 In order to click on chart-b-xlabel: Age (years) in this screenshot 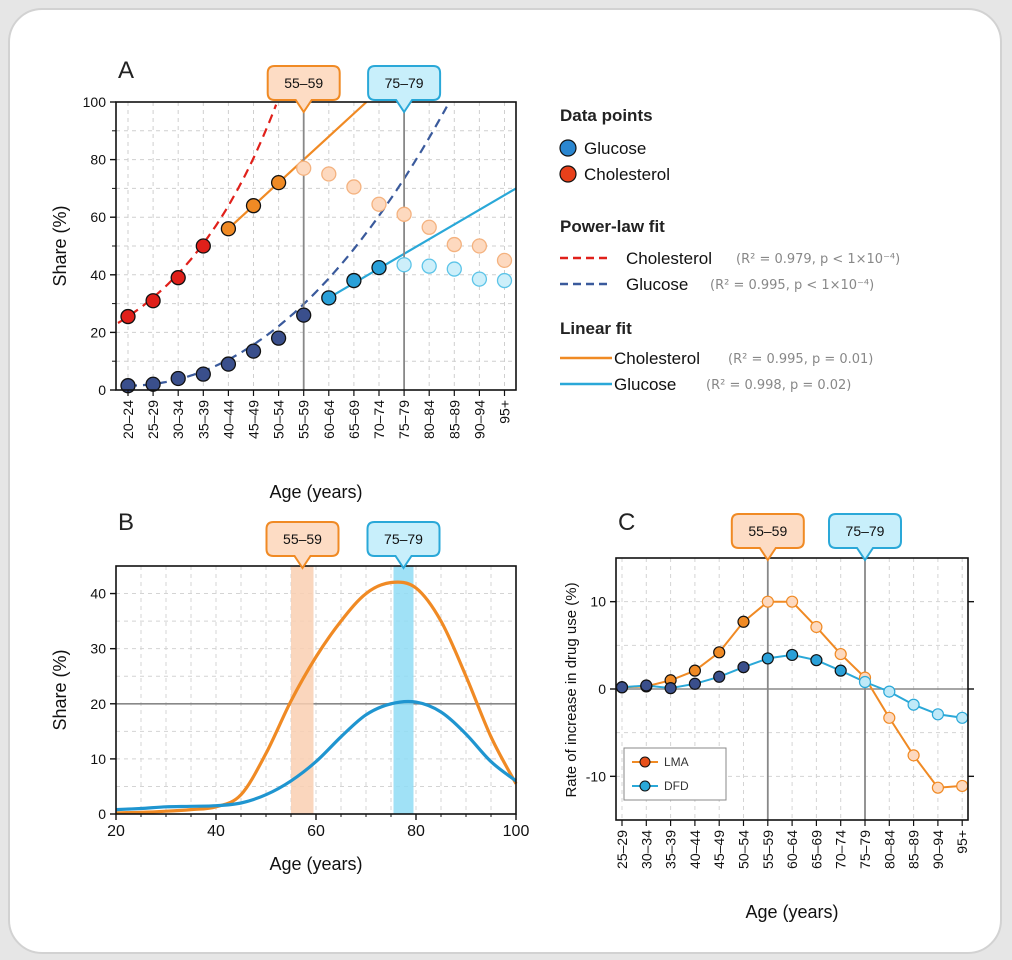, I will do `click(315, 864)`.